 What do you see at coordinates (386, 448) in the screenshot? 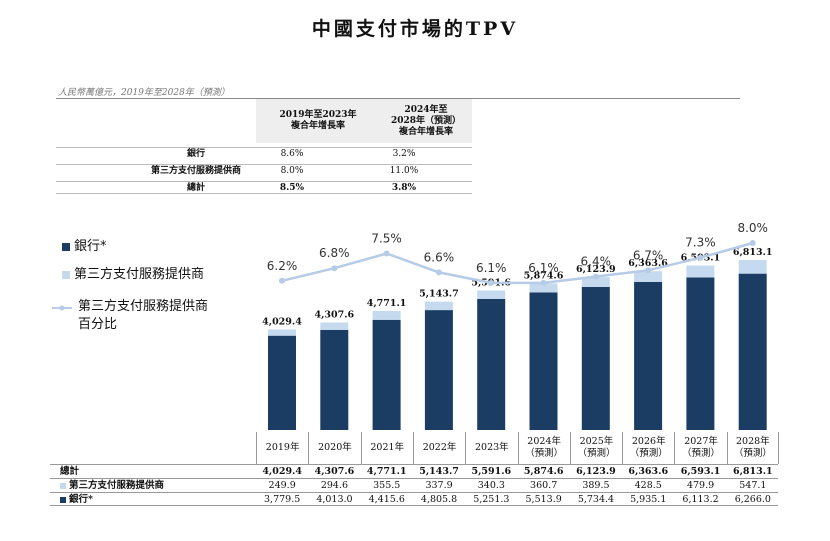
I see `table-column-header: 2021年` at bounding box center [386, 448].